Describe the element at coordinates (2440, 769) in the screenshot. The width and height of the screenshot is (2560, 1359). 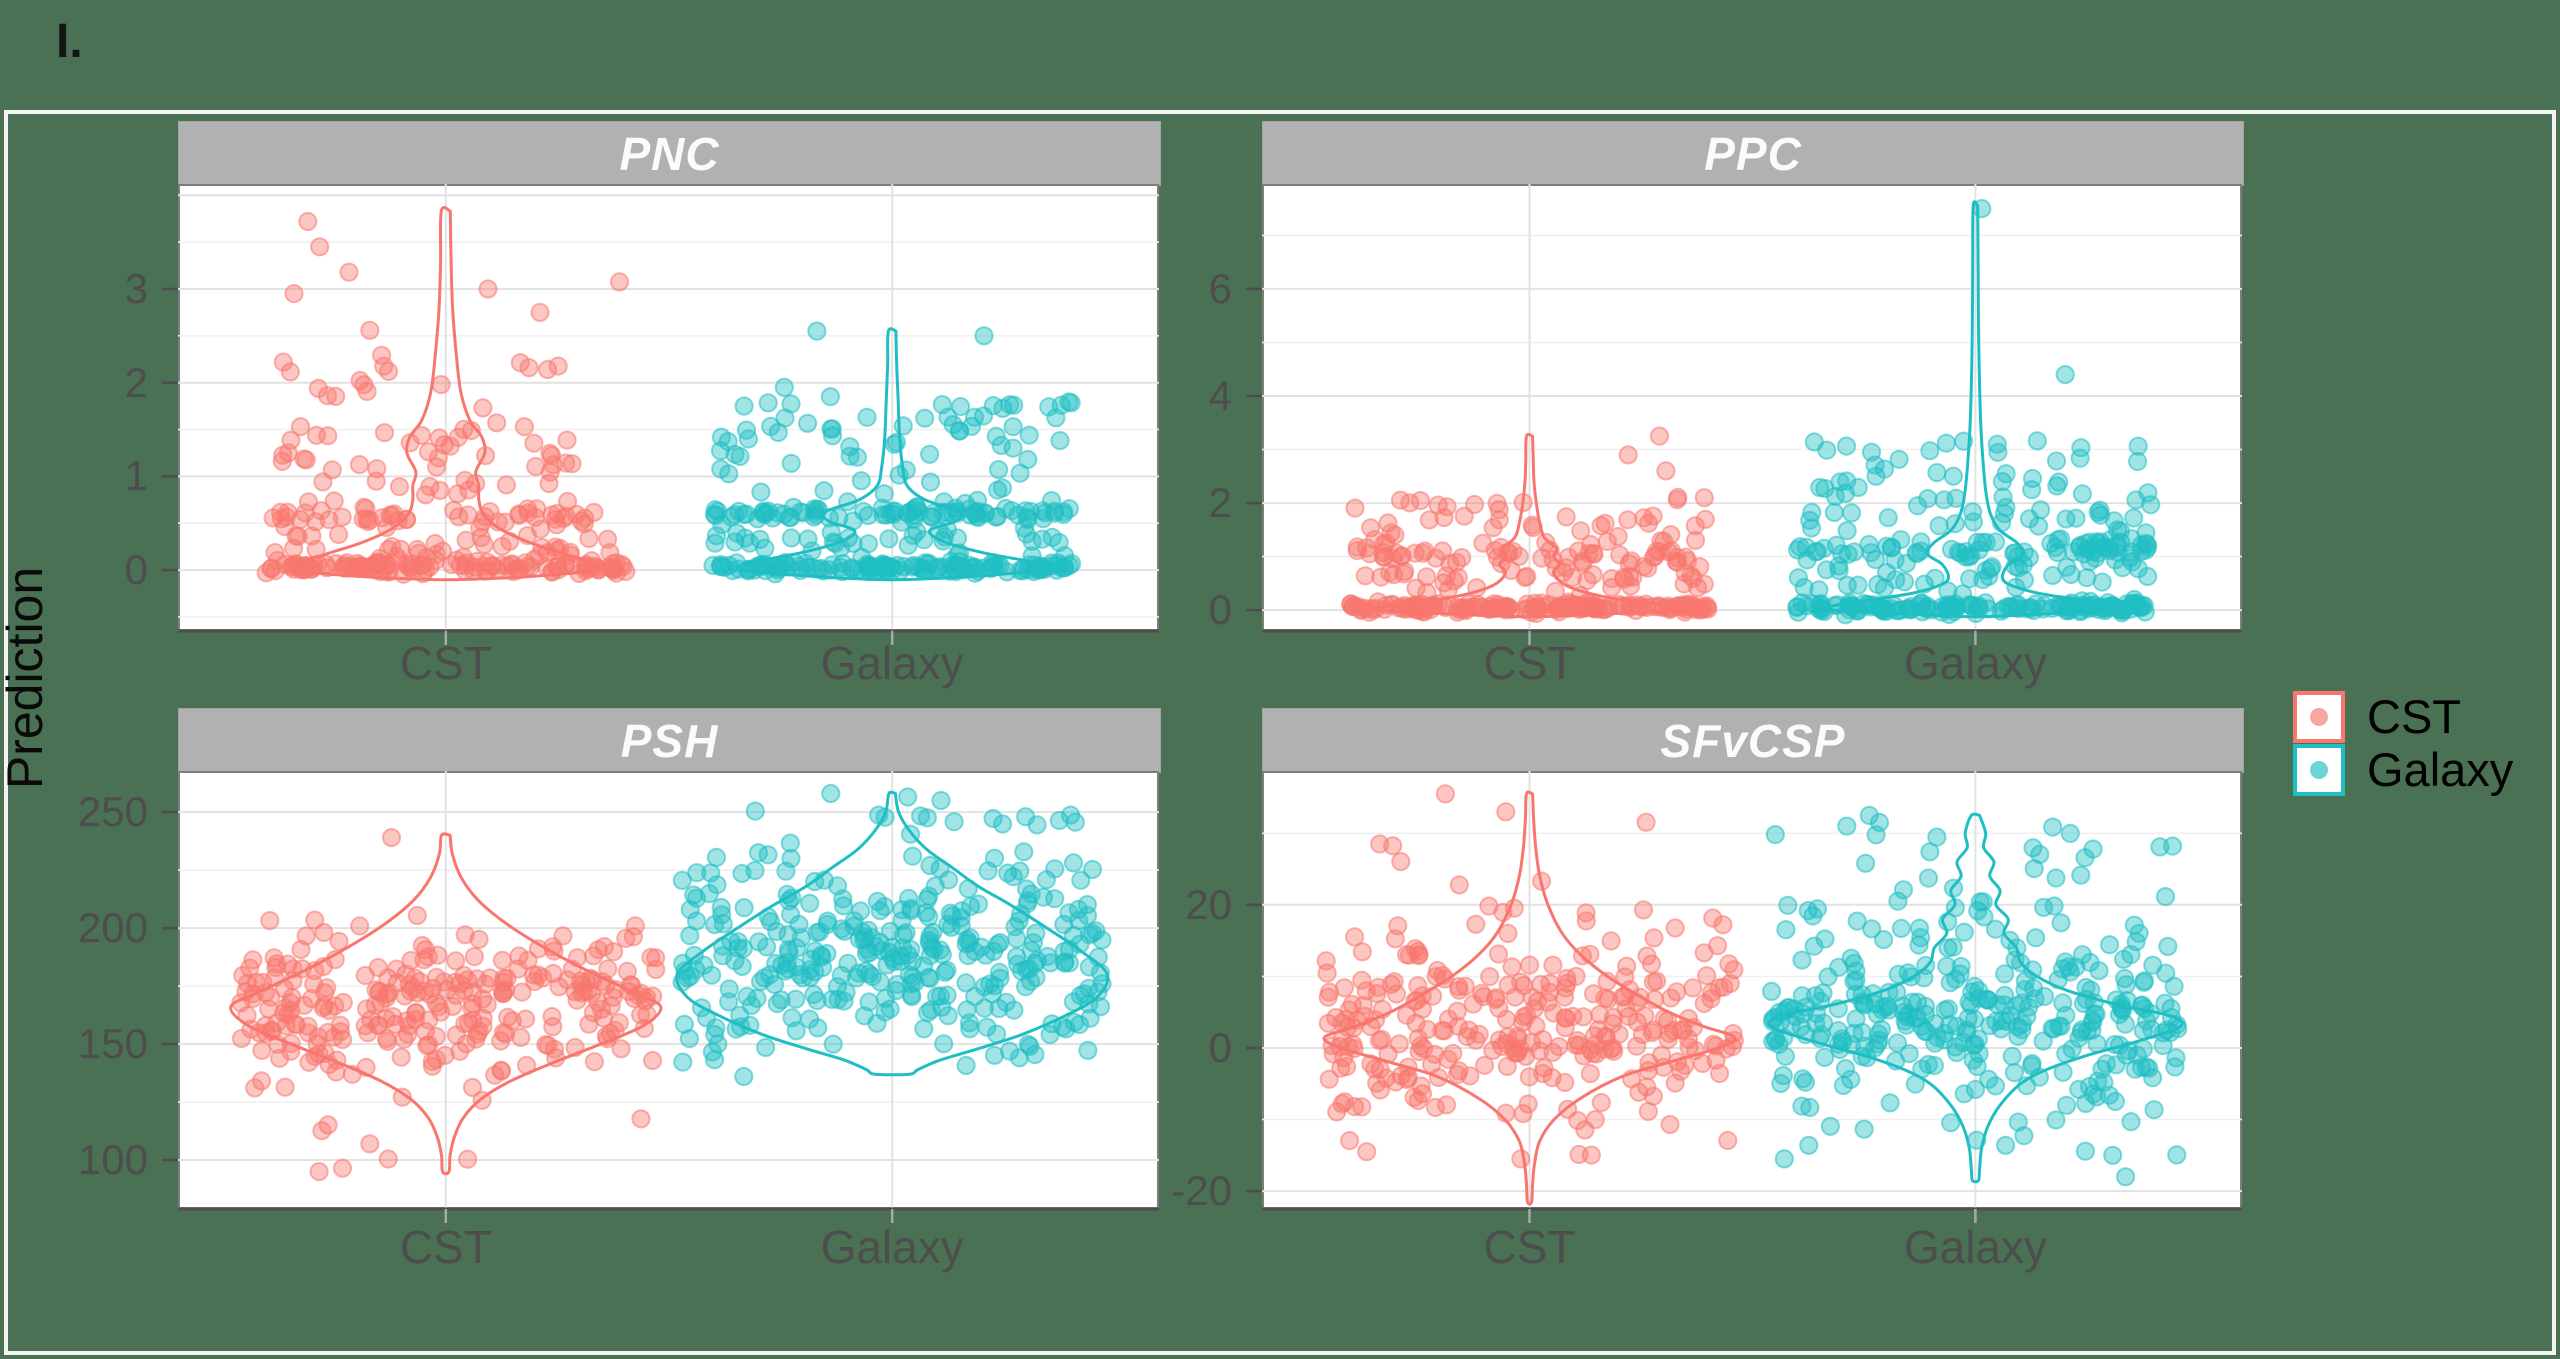
I see `legend-label-galaxy: Galaxy` at that location.